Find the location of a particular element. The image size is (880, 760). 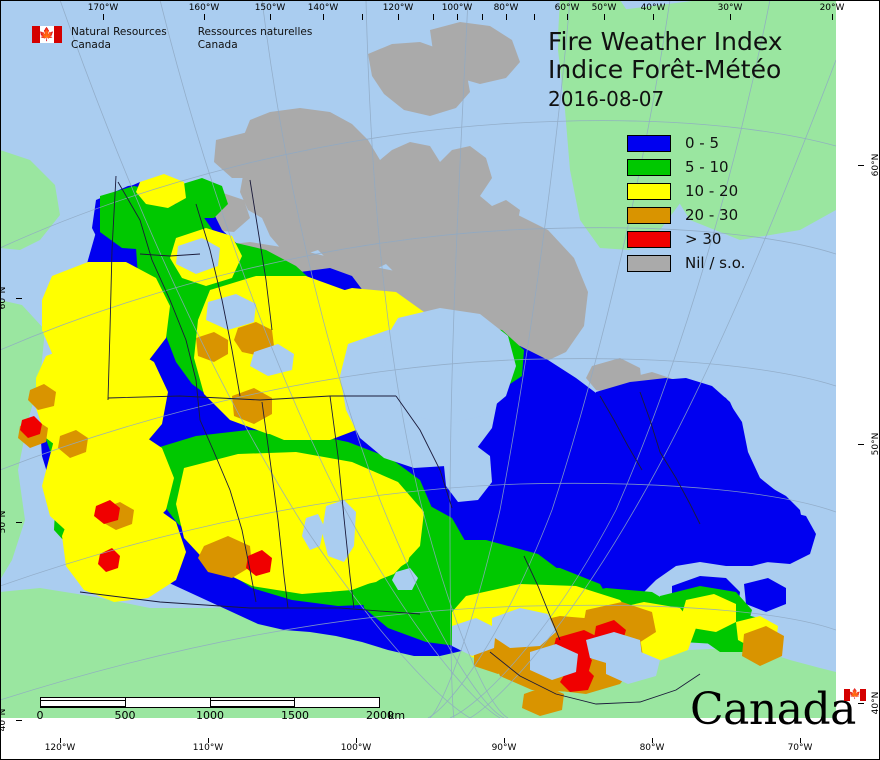

nrcan-name-en: Natural Resources Canada is located at coordinates (119, 38).